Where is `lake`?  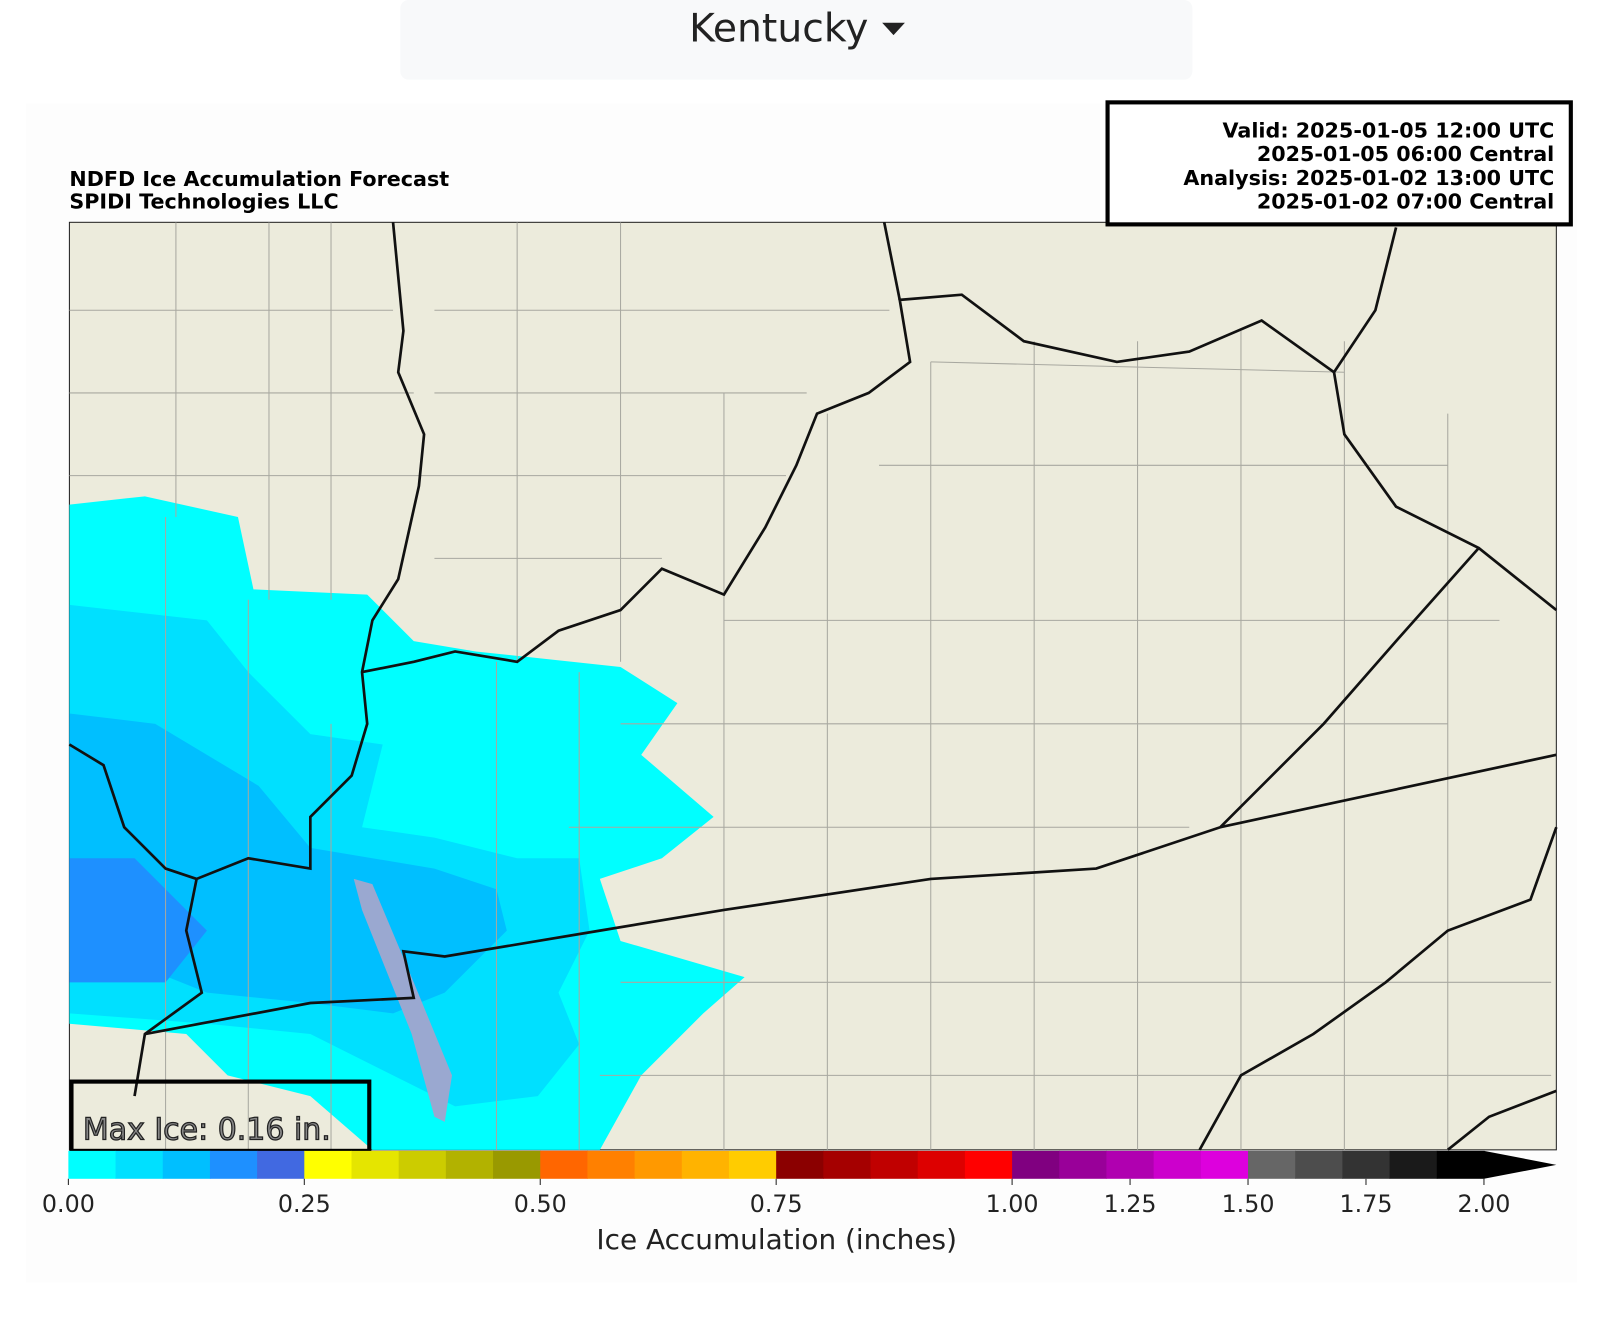 lake is located at coordinates (402, 1000).